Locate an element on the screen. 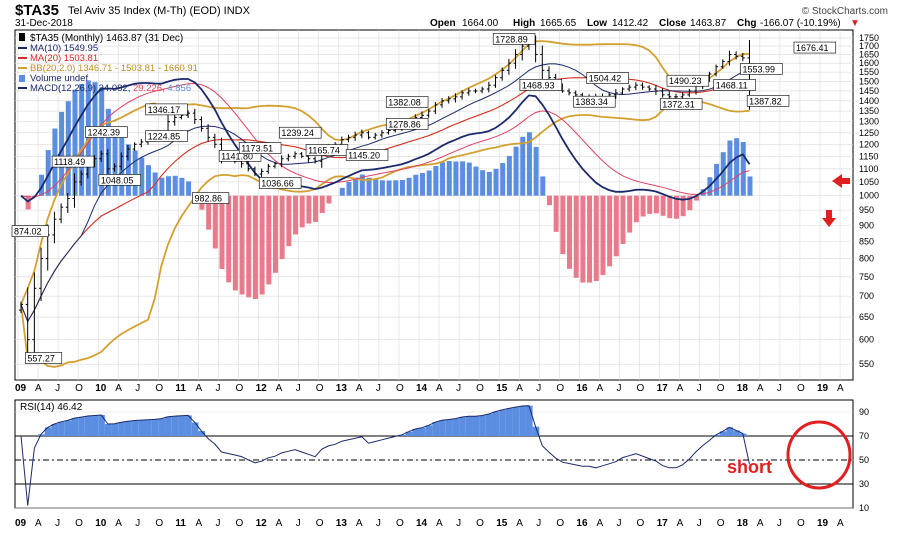 This screenshot has width=900, height=539. y-tick-label: 850 is located at coordinates (866, 241).